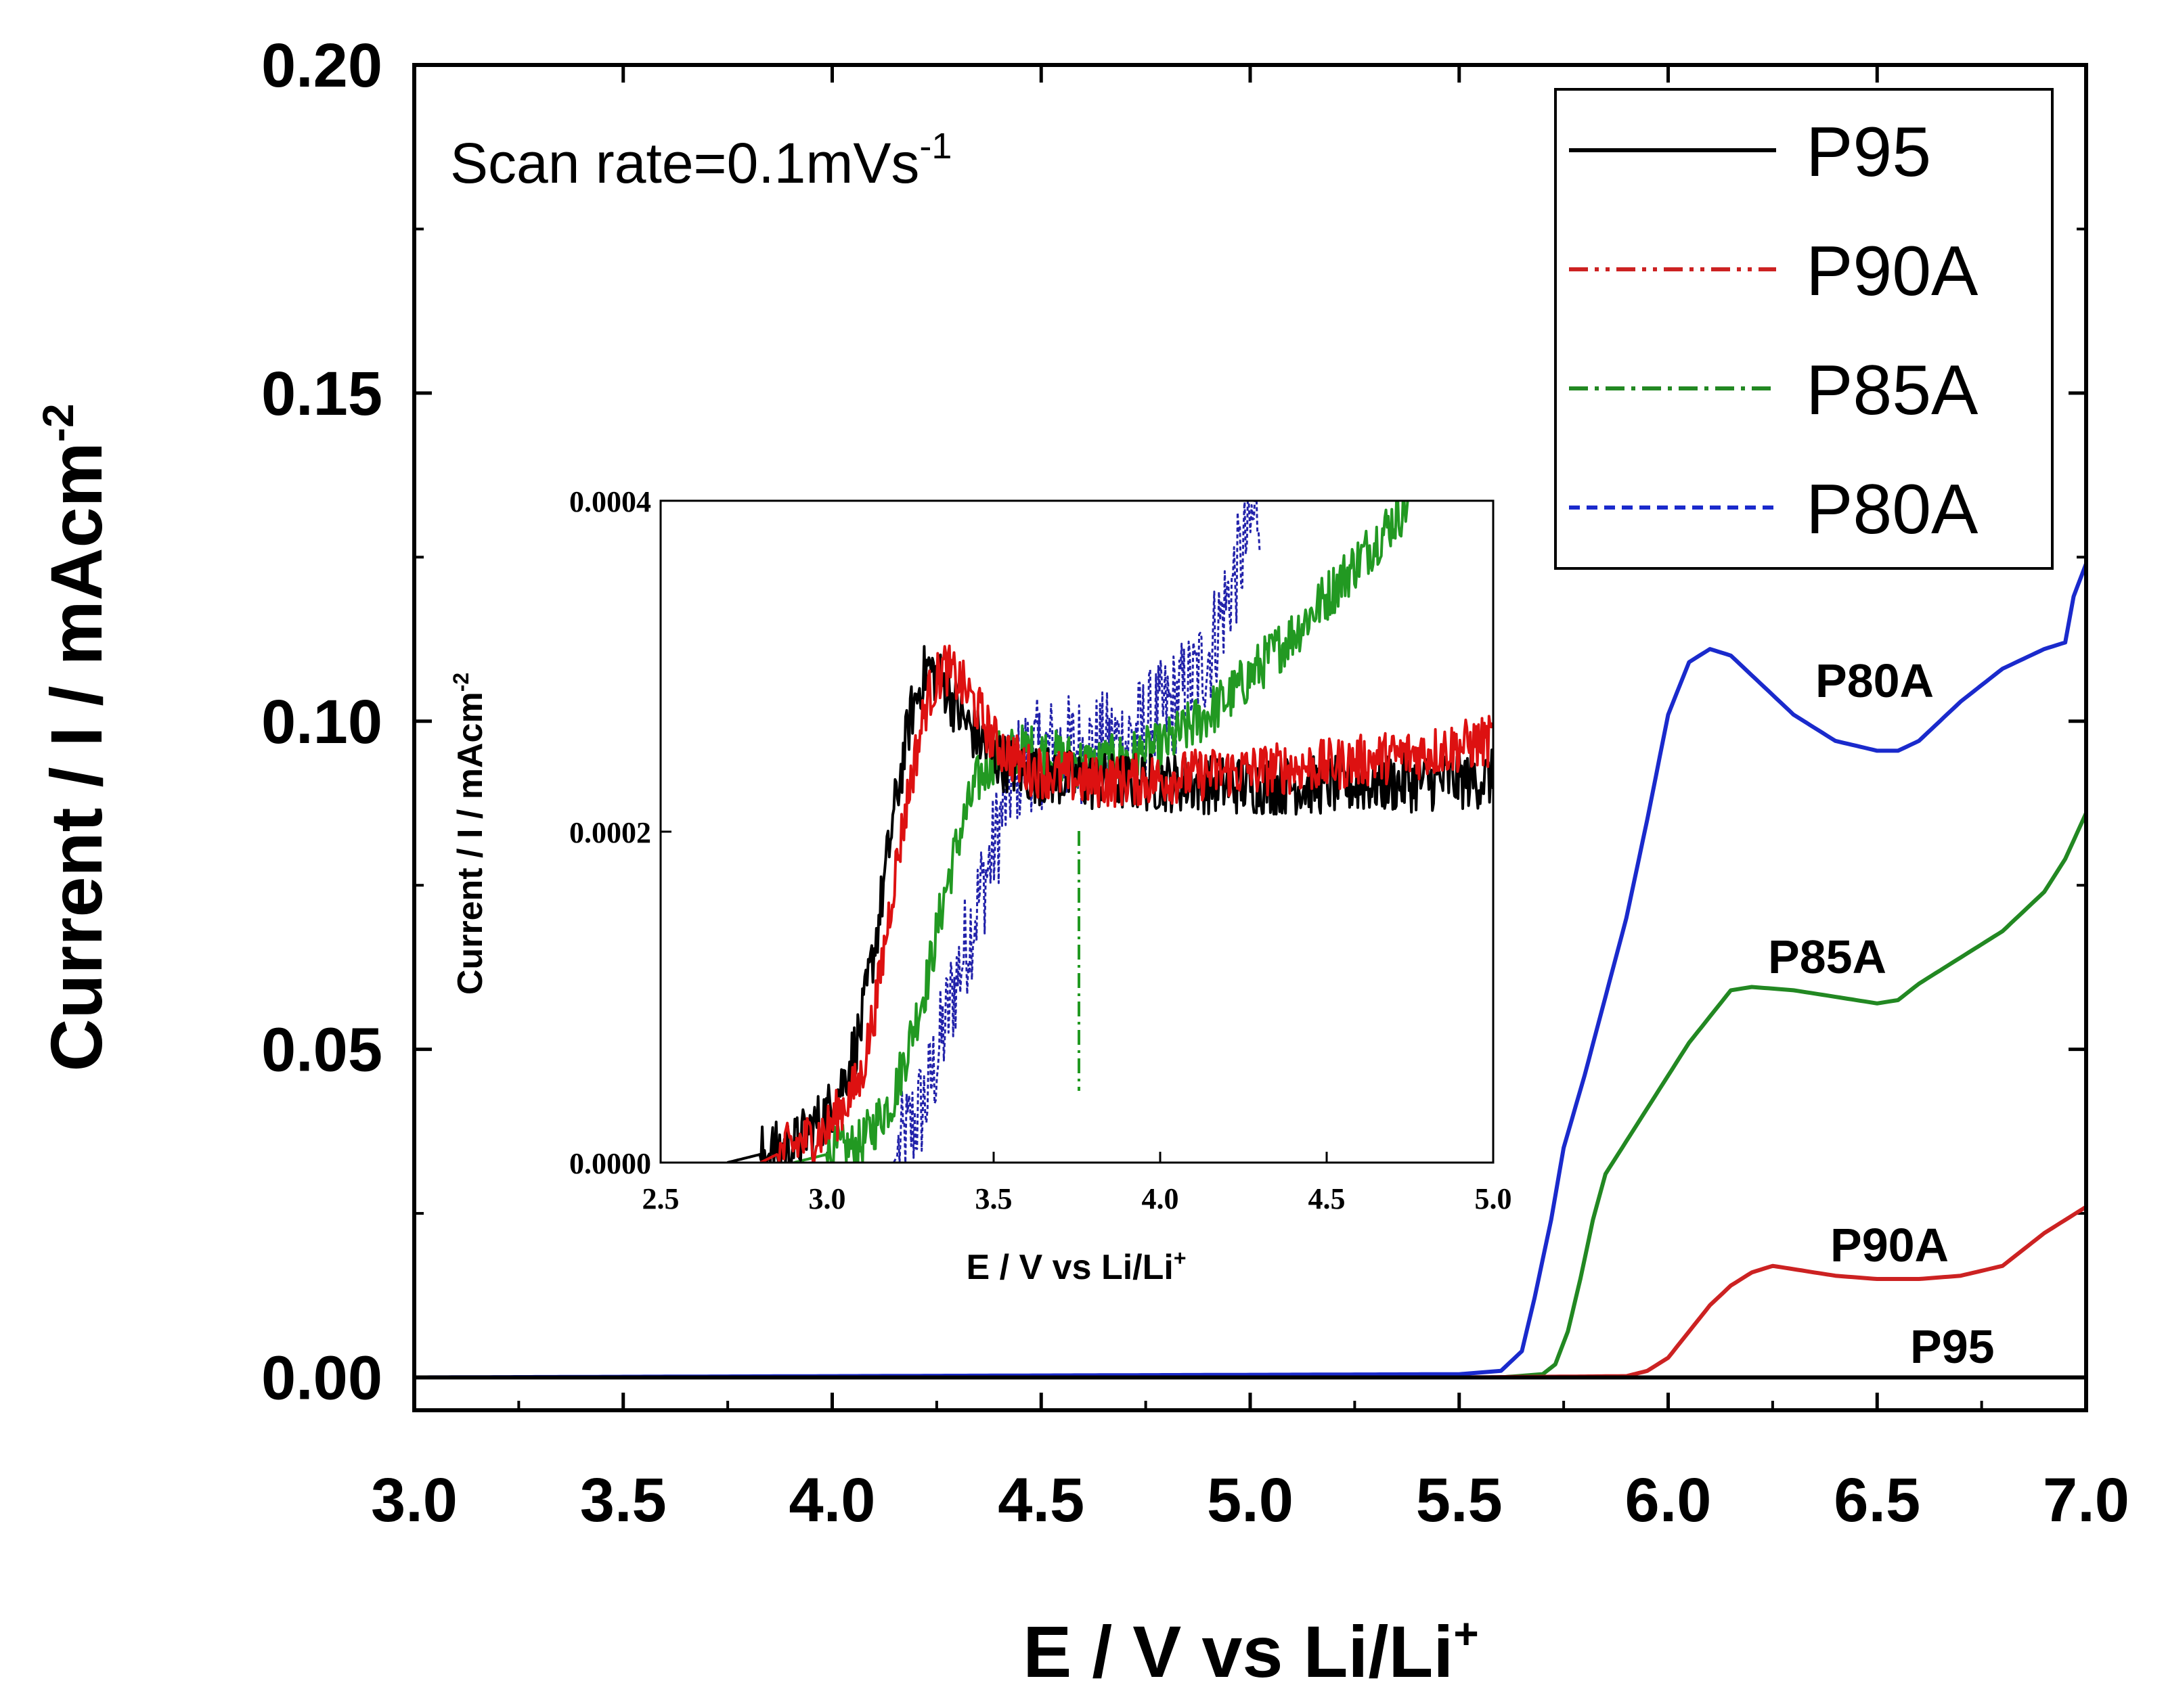 The image size is (2166, 1708). Describe the element at coordinates (75, 737) in the screenshot. I see `y-axis-title: Current / I / mAcm-2` at that location.